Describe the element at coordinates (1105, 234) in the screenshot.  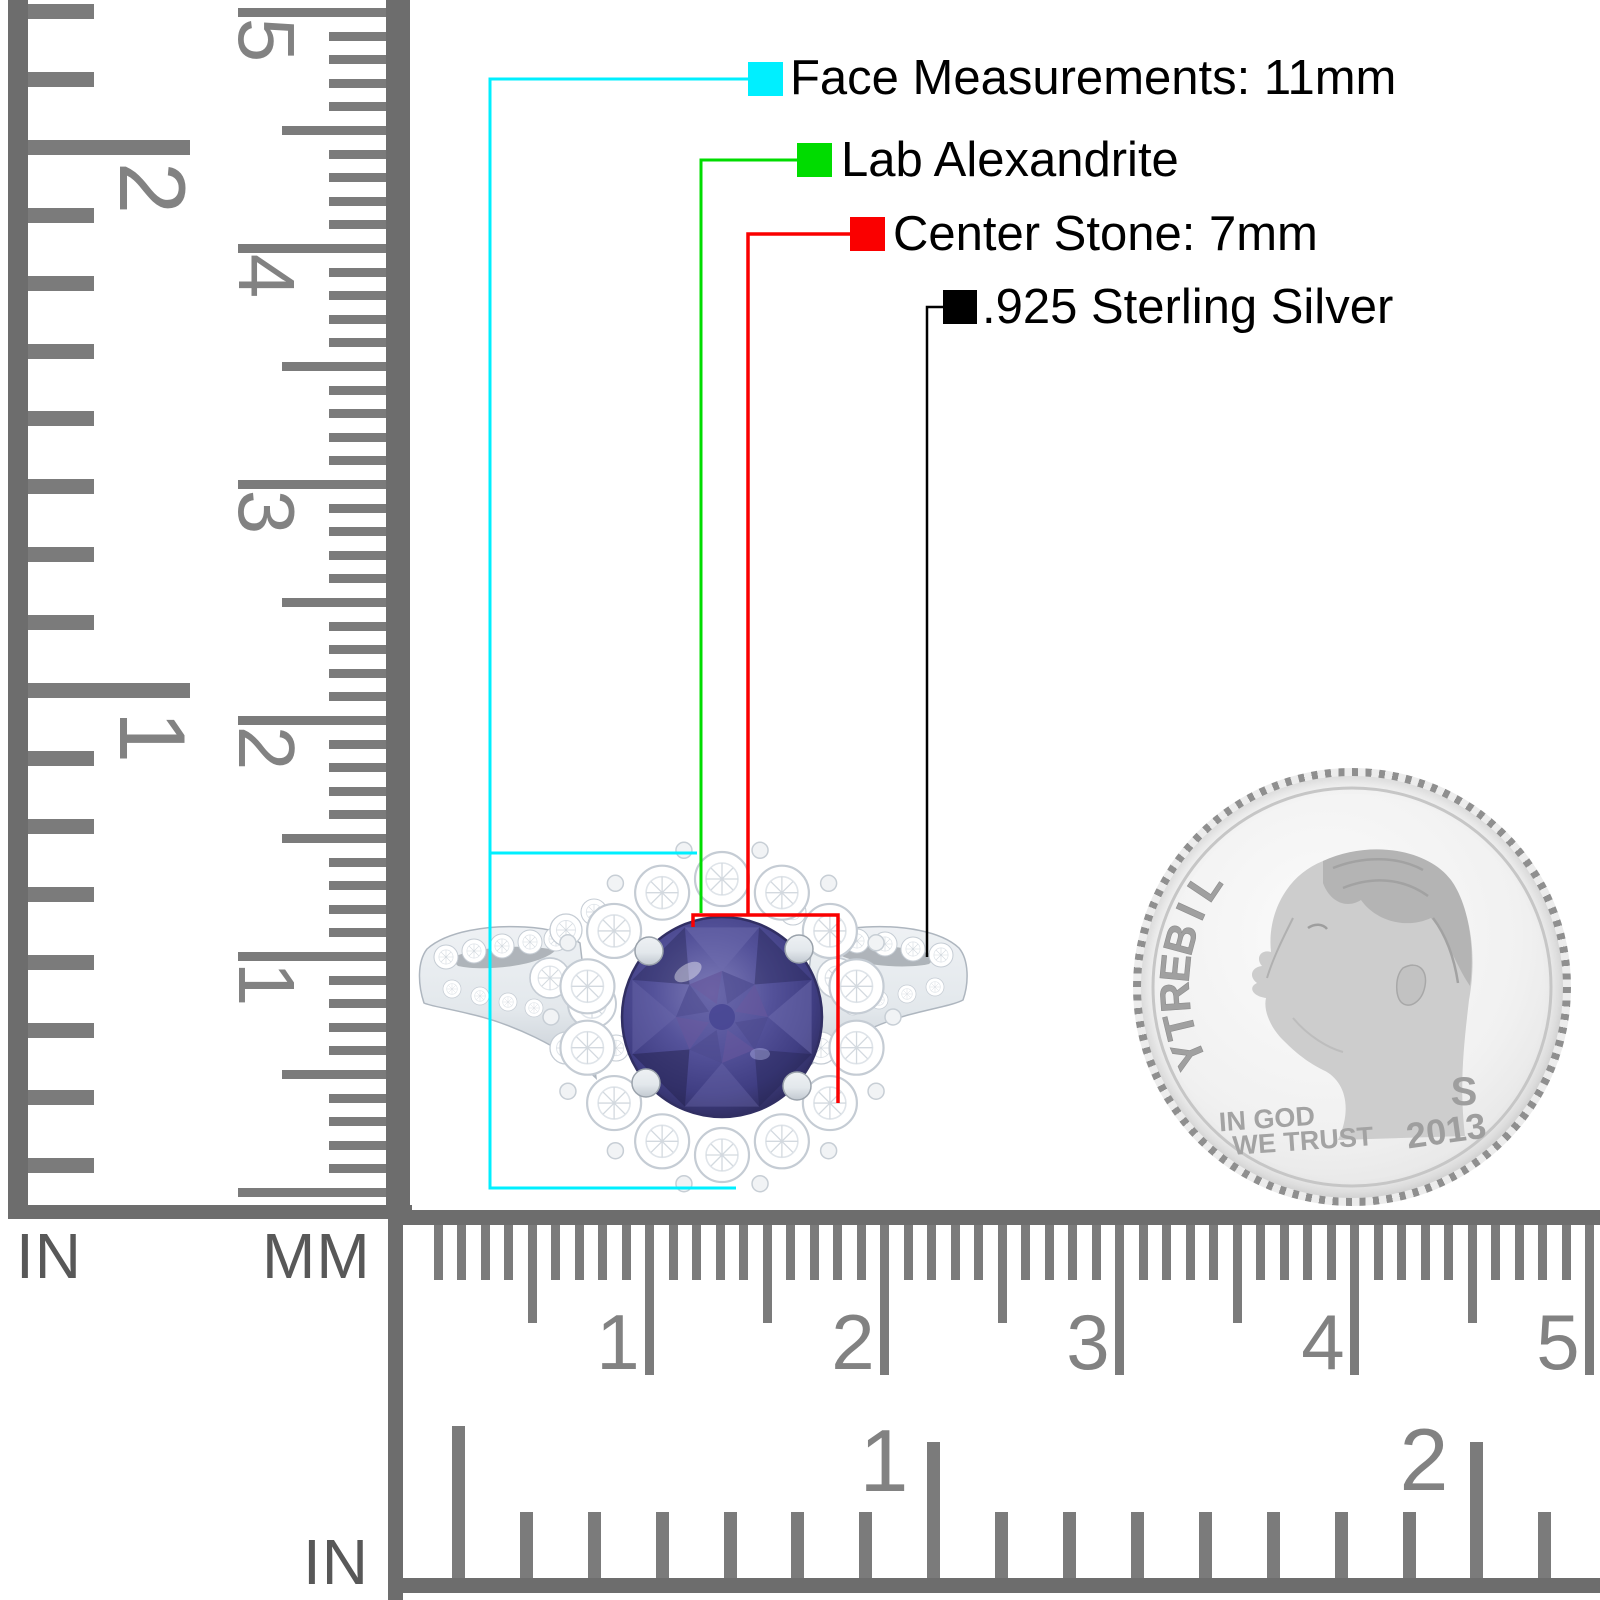
I see `center-stone-label: Center Stone: 7mm` at that location.